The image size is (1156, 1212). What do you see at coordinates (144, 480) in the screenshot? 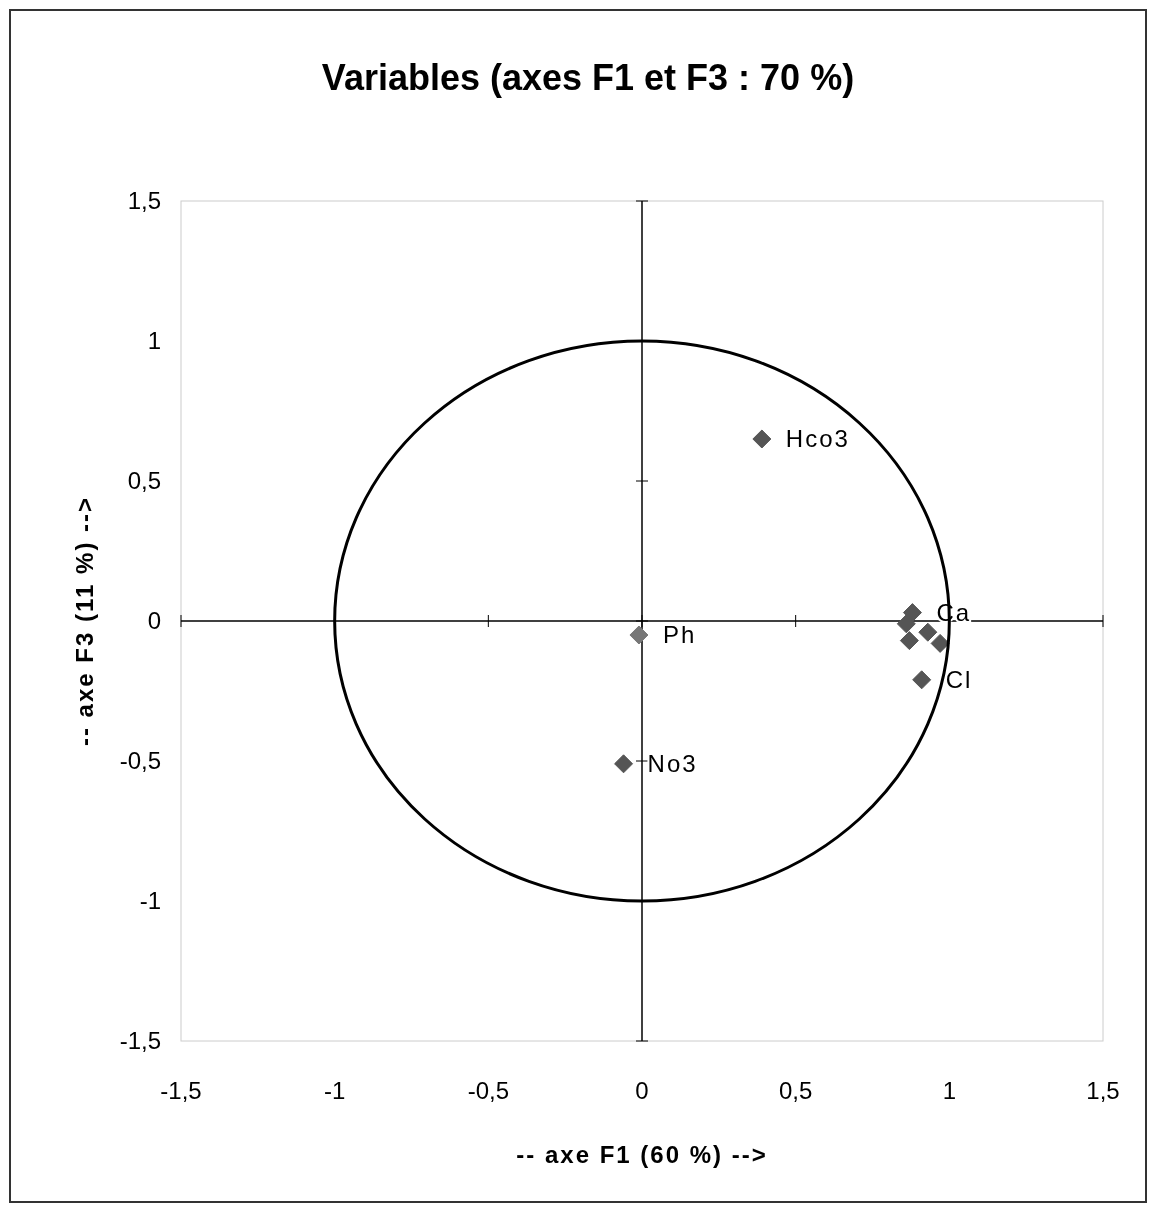
I see `y-tick-label: 0,5` at bounding box center [144, 480].